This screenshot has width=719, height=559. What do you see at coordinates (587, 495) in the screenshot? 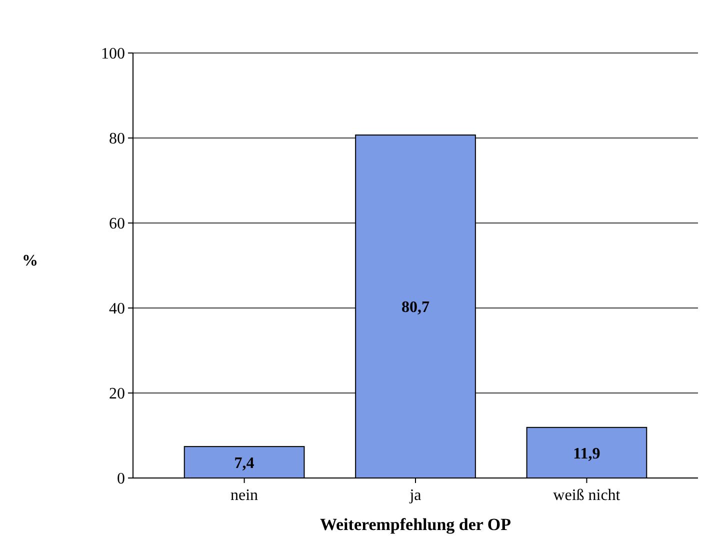
I see `x-tick-label: weiß nicht` at bounding box center [587, 495].